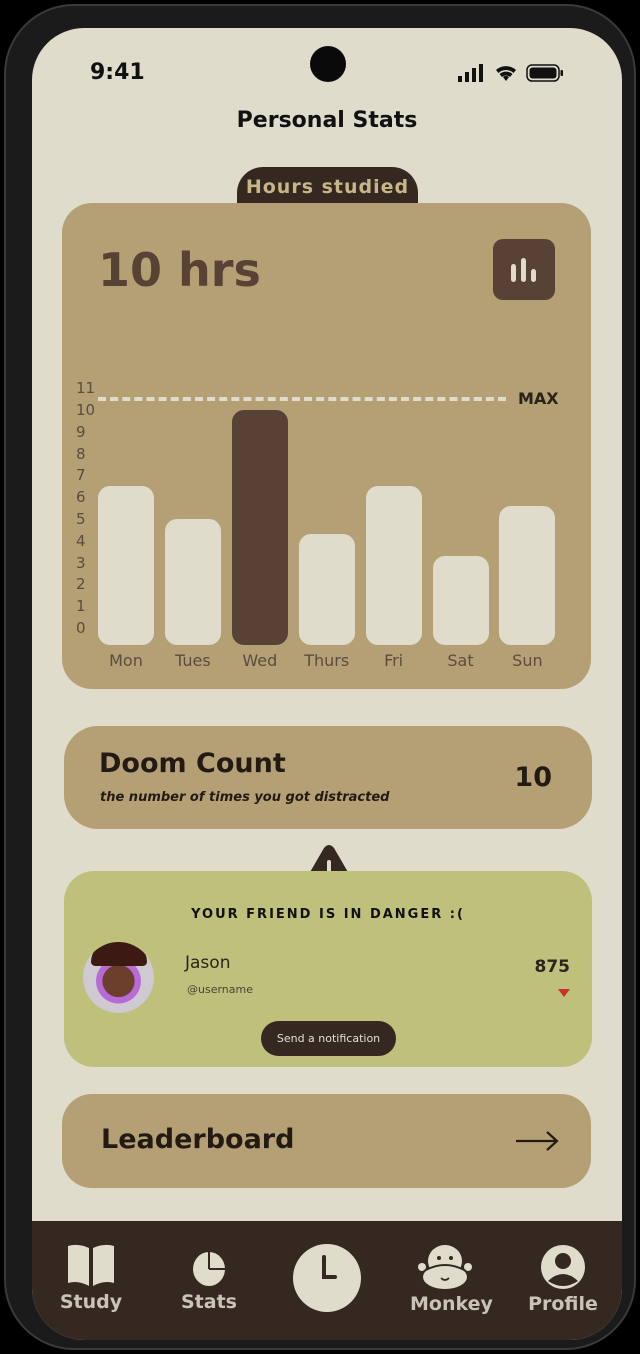  Describe the element at coordinates (81, 475) in the screenshot. I see `y-tick-label: 7` at that location.